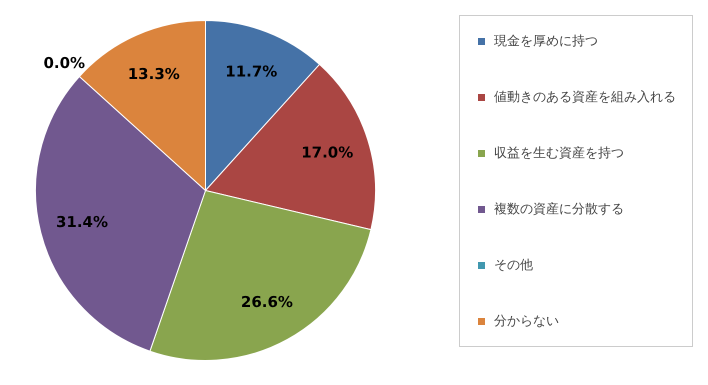  Describe the element at coordinates (154, 73) in the screenshot. I see `data-label: 13.3%` at that location.